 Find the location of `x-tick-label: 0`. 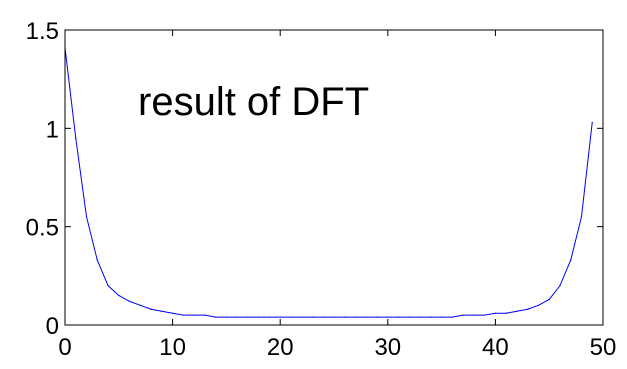

x-tick-label: 0 is located at coordinates (64, 347).